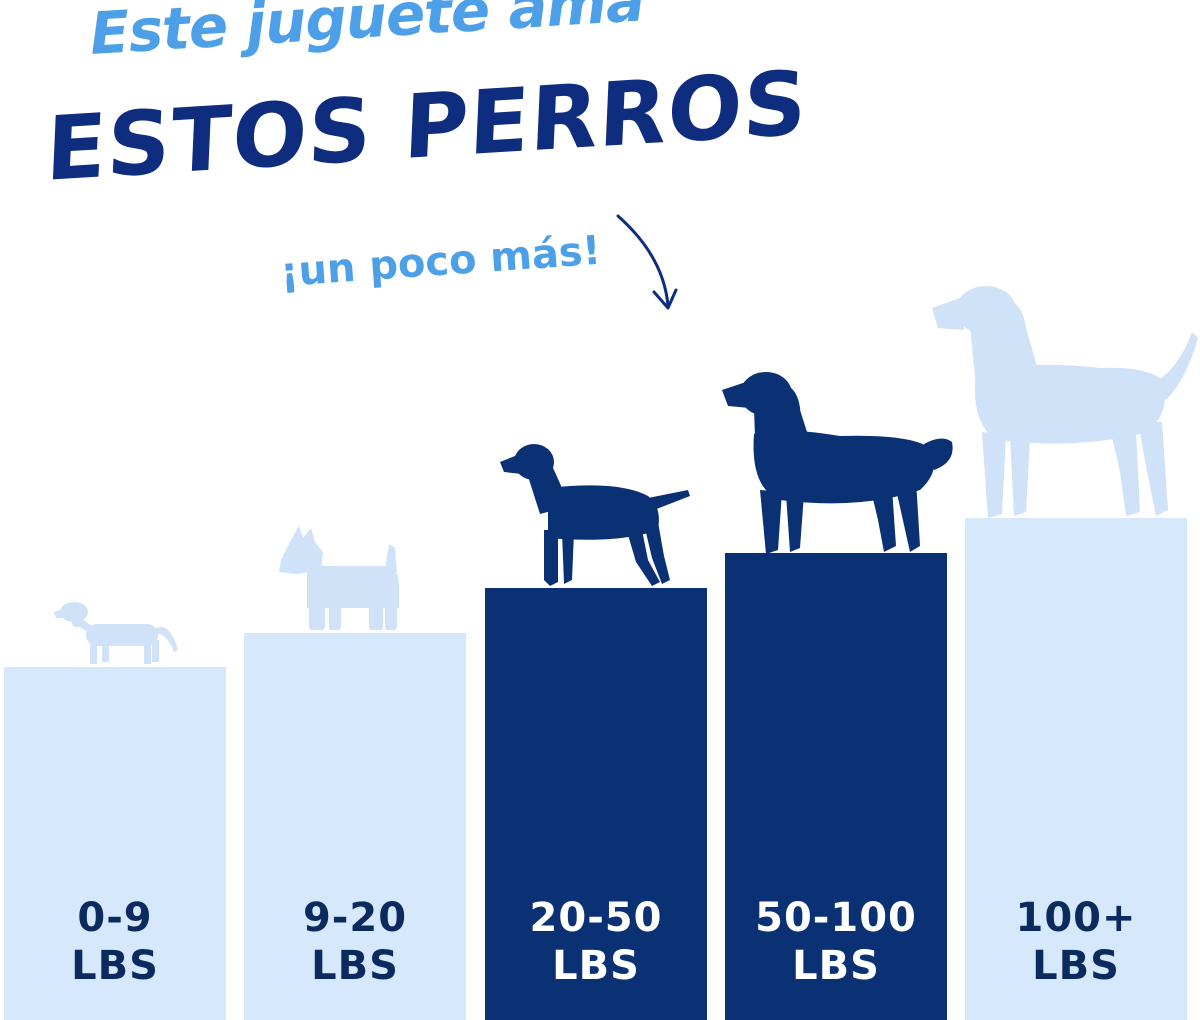 This screenshot has height=1020, width=1200. I want to click on weight-bar-9-20: 9-20 LBS, so click(355, 826).